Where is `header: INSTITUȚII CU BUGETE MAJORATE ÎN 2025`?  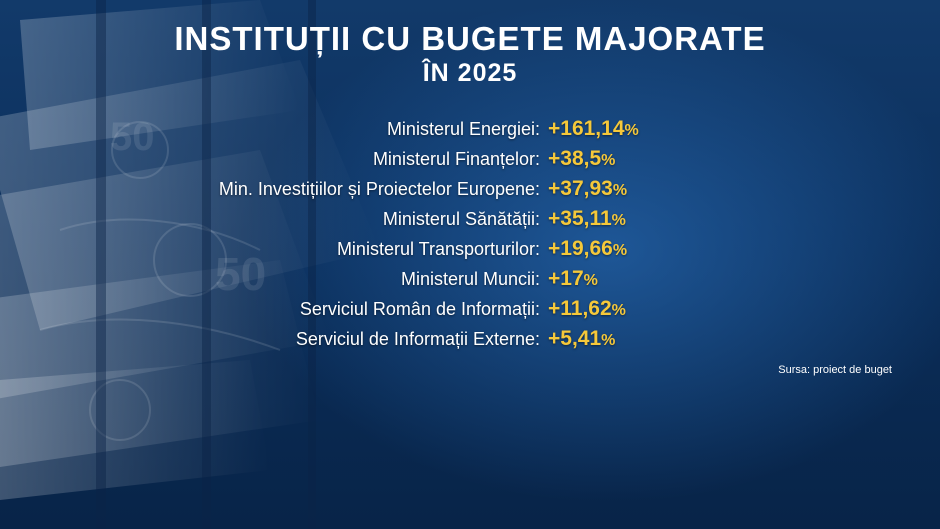 header: INSTITUȚII CU BUGETE MAJORATE ÎN 2025 is located at coordinates (470, 54).